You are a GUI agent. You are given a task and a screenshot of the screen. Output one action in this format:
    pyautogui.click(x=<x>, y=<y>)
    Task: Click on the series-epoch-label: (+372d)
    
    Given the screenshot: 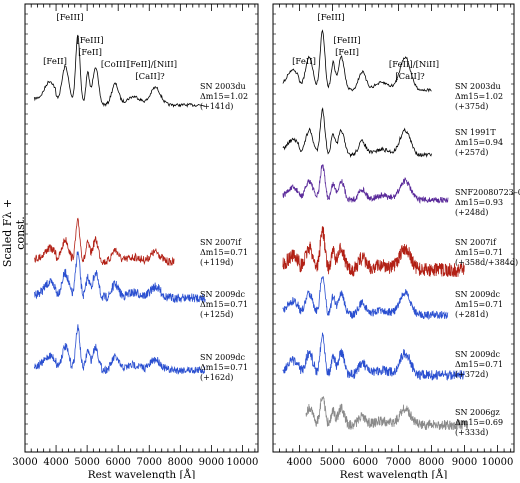 What is the action you would take?
    pyautogui.click(x=471, y=374)
    